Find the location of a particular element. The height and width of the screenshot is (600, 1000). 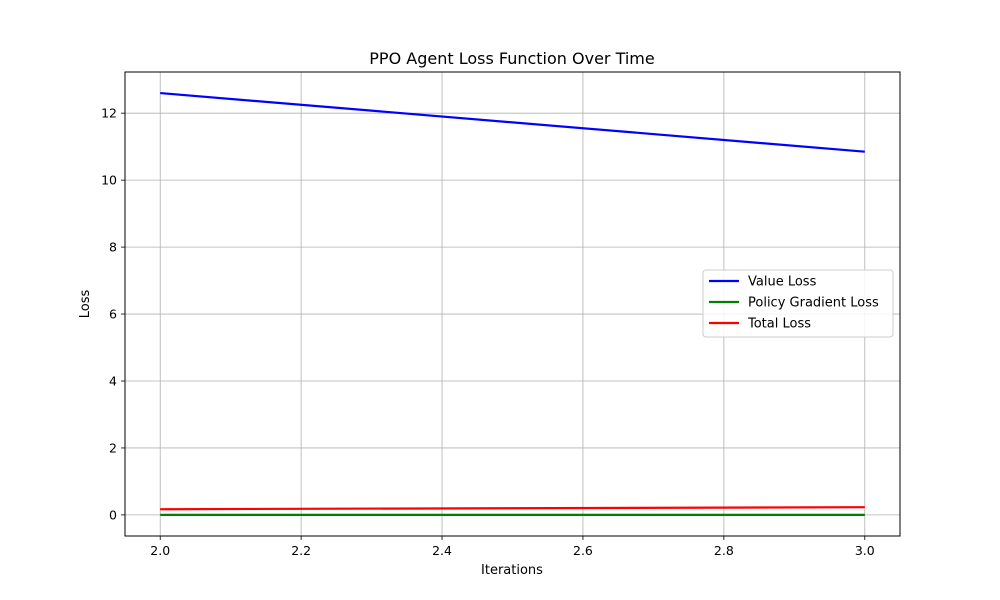

legend-label-2: Total Loss is located at coordinates (779, 324).